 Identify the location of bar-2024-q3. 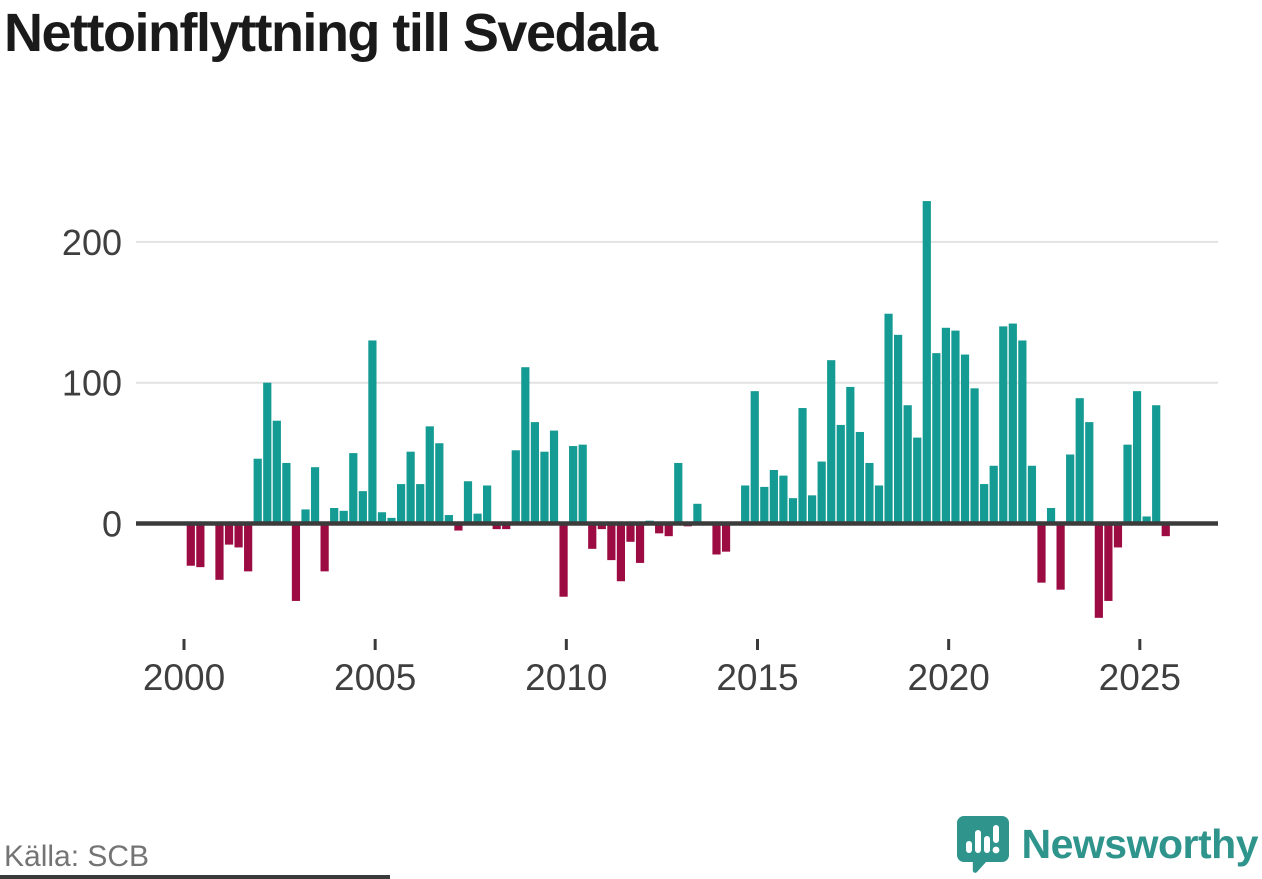
(1127, 484).